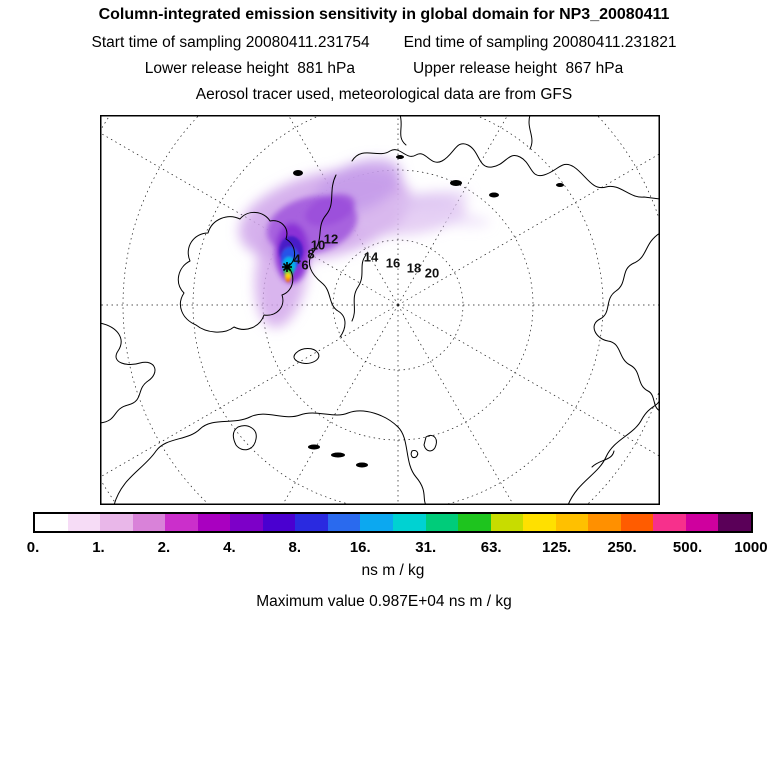 This screenshot has height=768, width=768. I want to click on sampling-end-text: End time of sampling 20080411.231821, so click(540, 42).